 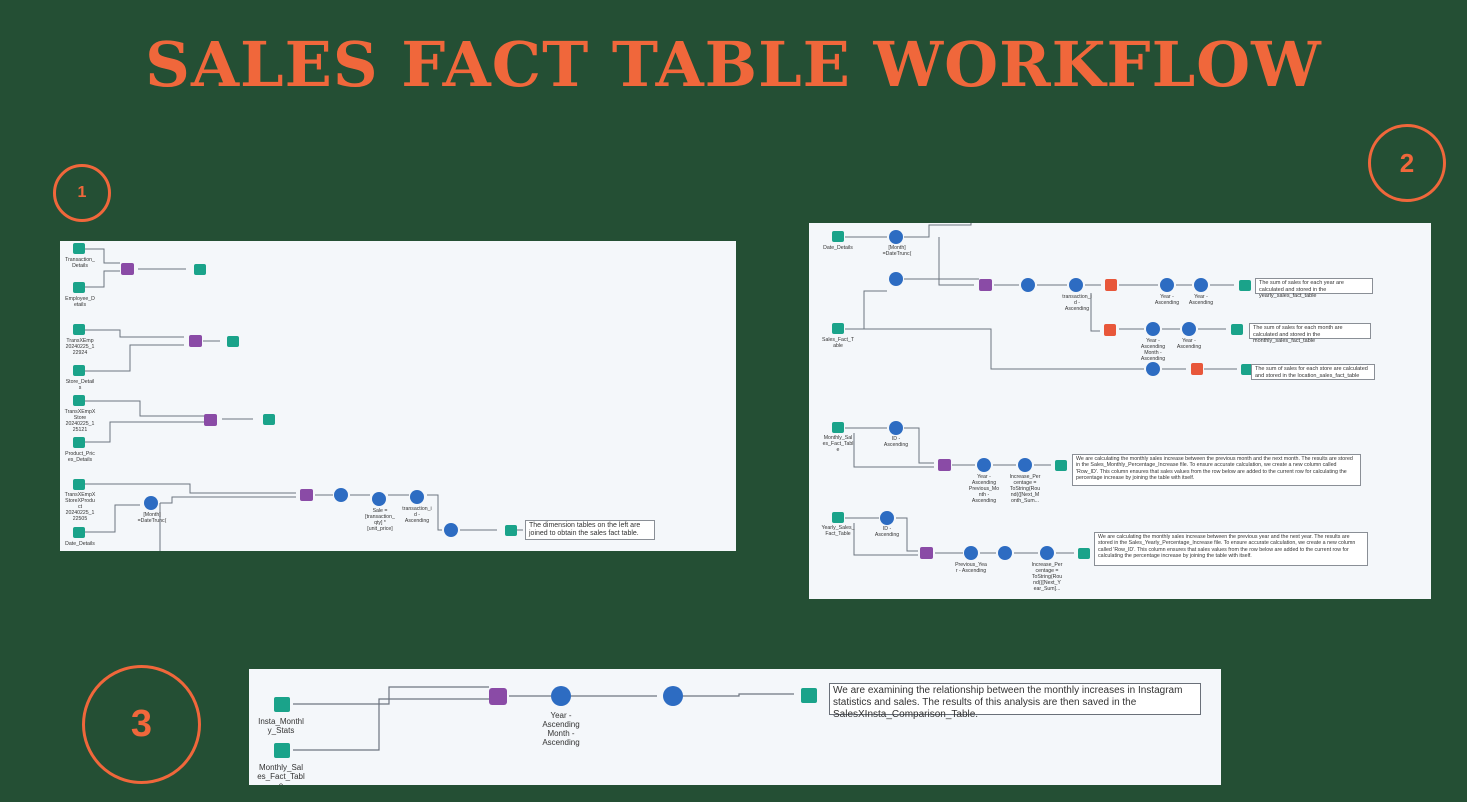 I want to click on tool-label-insta-monthly: Insta_Monthl y_Stats, so click(x=281, y=726).